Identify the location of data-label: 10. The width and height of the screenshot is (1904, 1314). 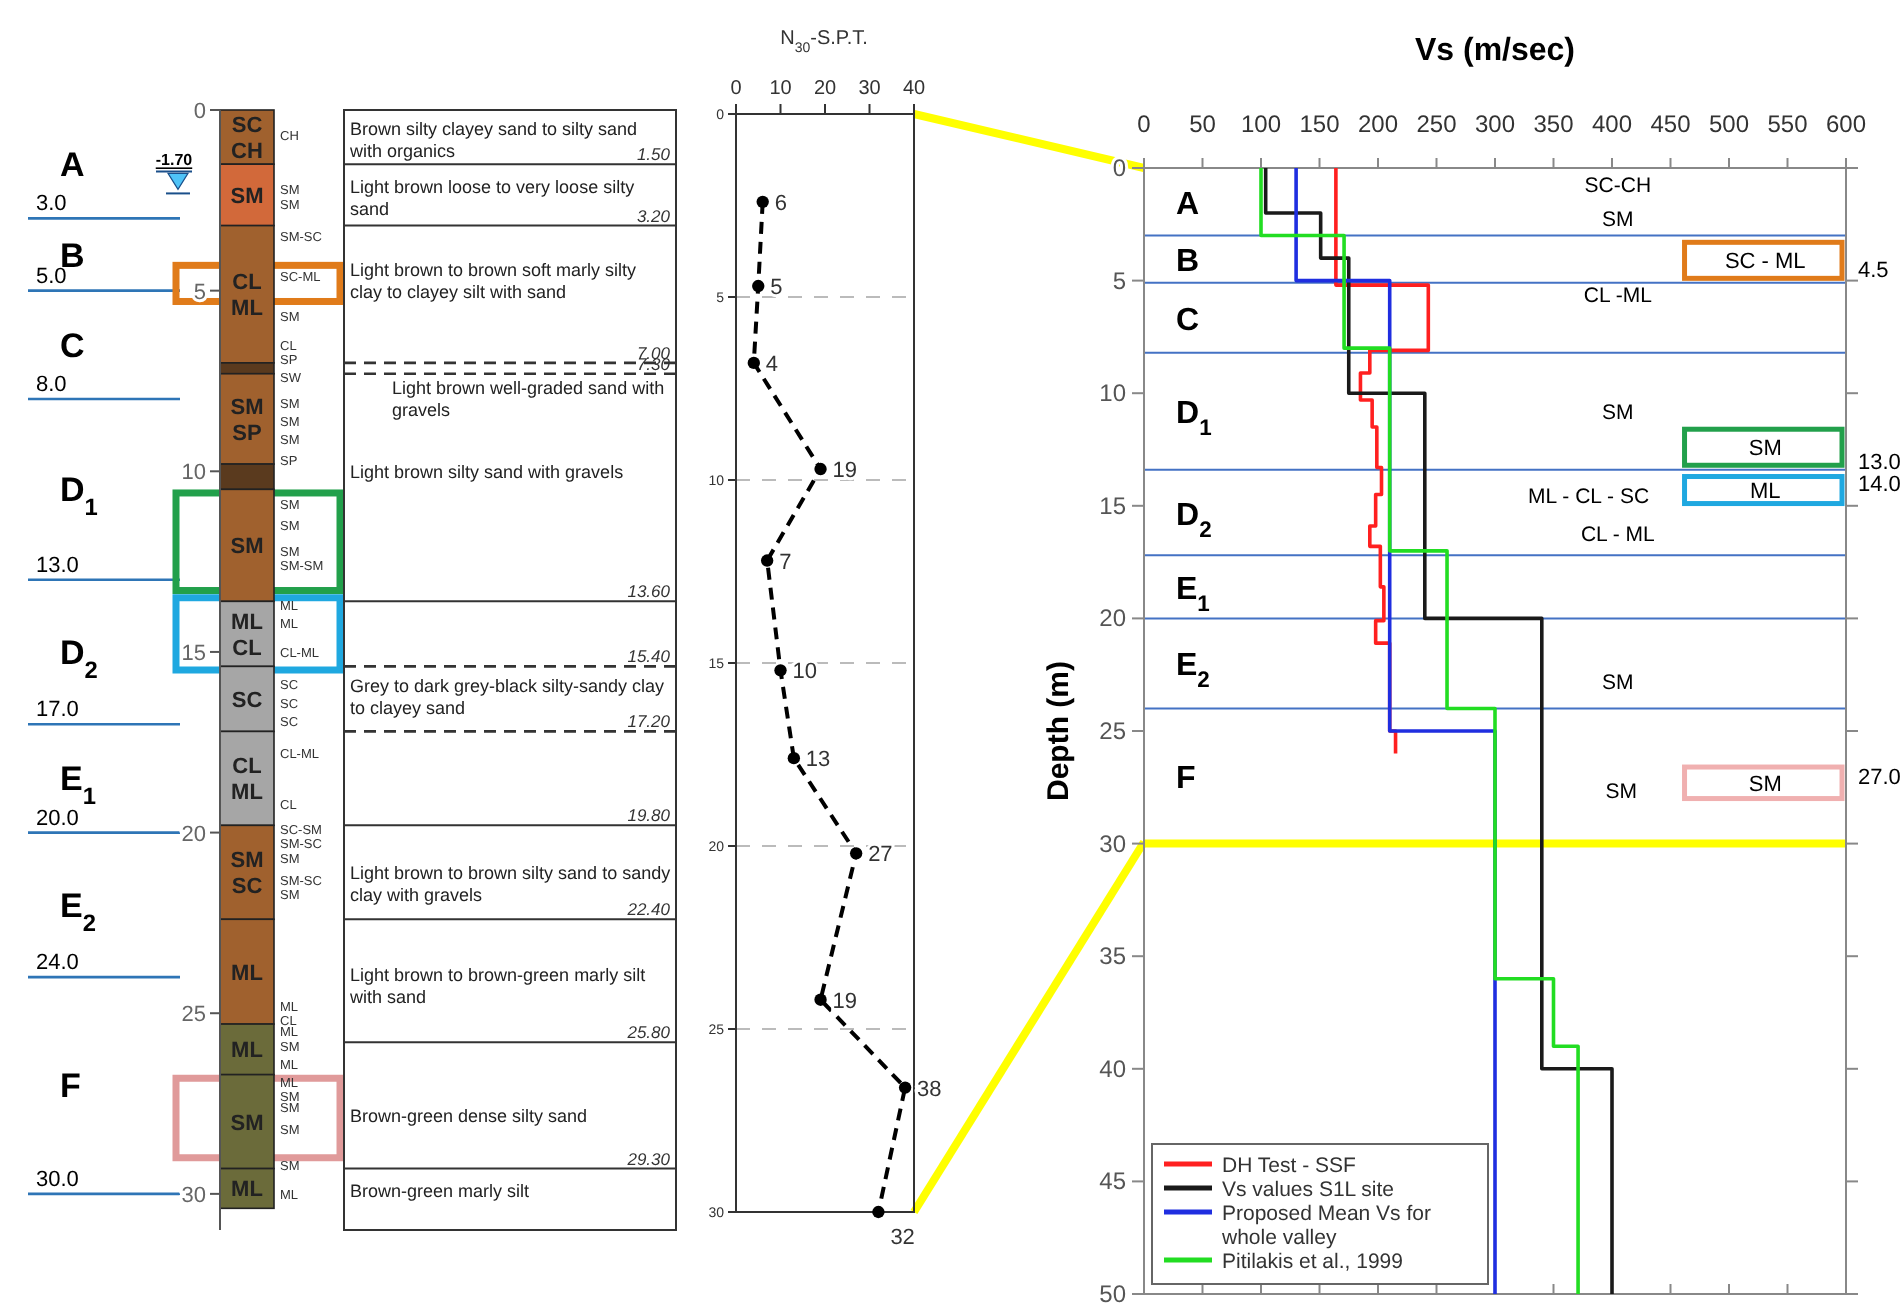
(804, 672).